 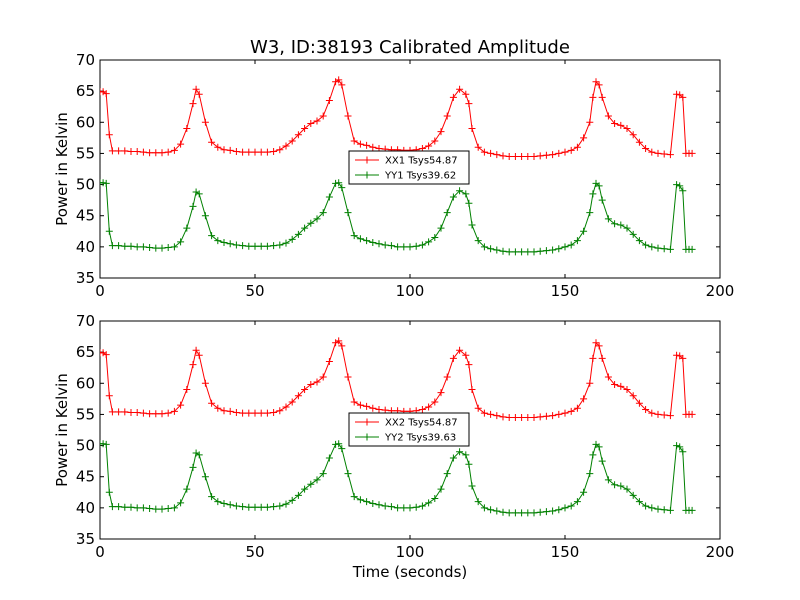 What do you see at coordinates (420, 176) in the screenshot?
I see `legend-label: YY1 Tsys39.62` at bounding box center [420, 176].